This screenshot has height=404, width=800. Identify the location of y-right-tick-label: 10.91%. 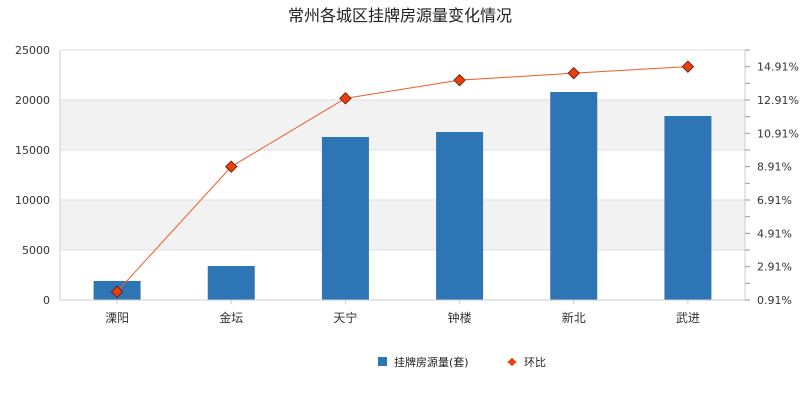
(778, 133).